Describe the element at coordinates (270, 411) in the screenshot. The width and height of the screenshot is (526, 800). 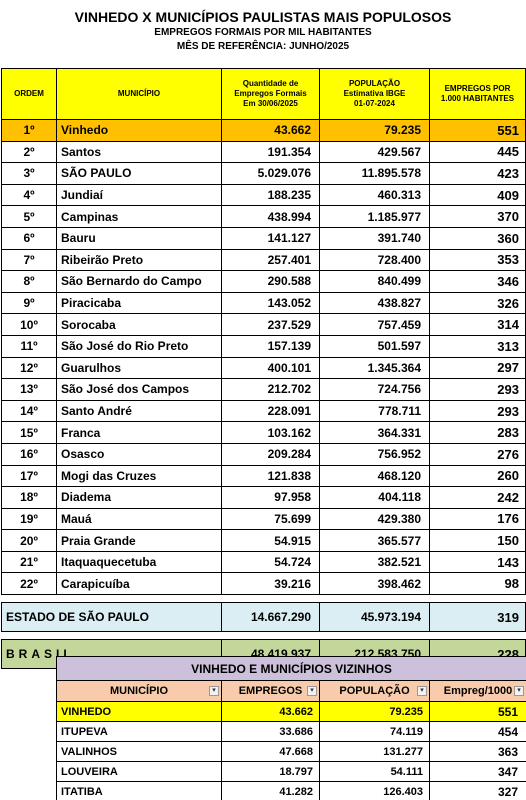
I see `cell-empregos: 228.091` at that location.